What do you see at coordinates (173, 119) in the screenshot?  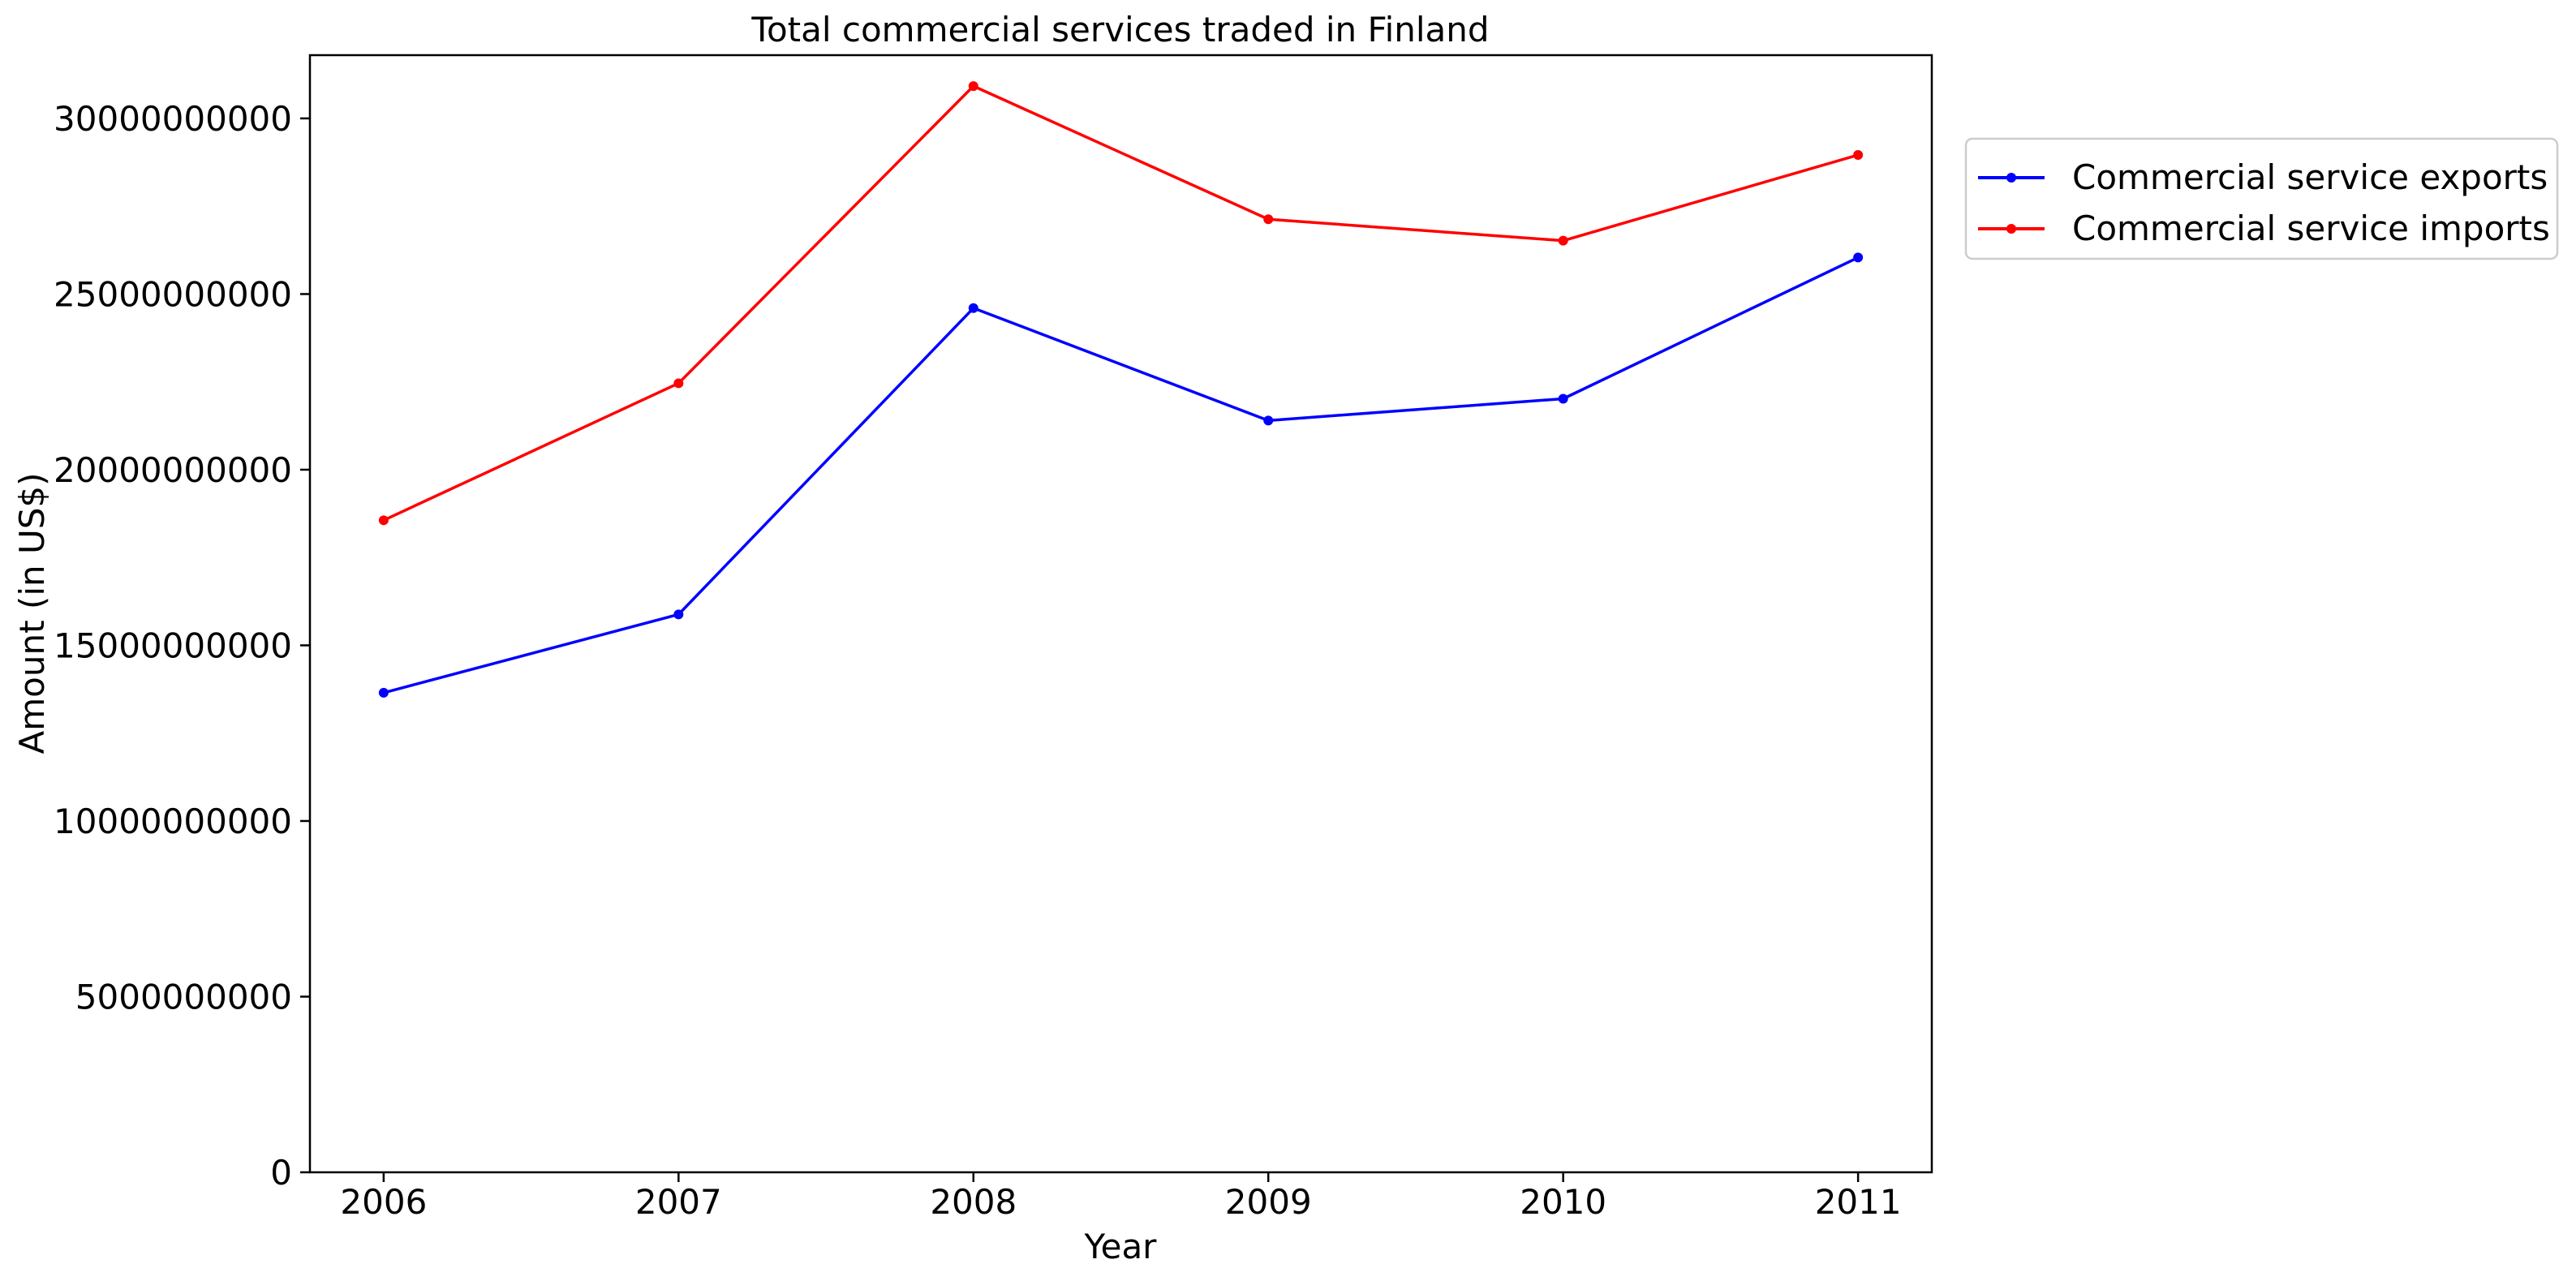 I see `y-tick-label: 30000000000` at bounding box center [173, 119].